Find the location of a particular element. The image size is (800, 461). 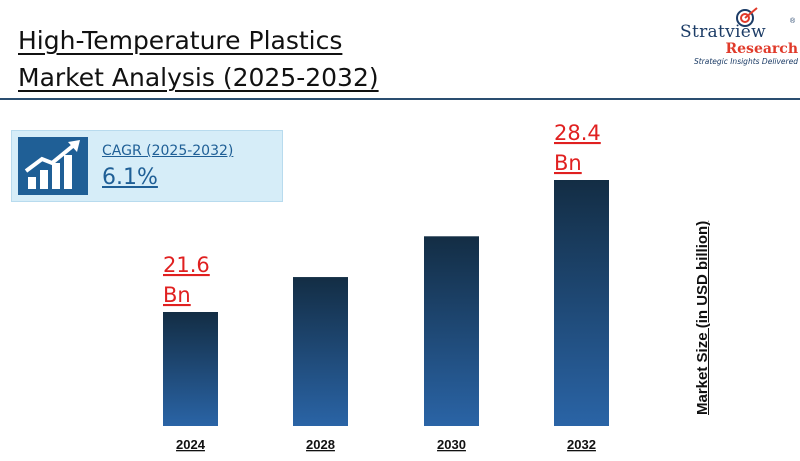

logo-sub: Research is located at coordinates (761, 49).